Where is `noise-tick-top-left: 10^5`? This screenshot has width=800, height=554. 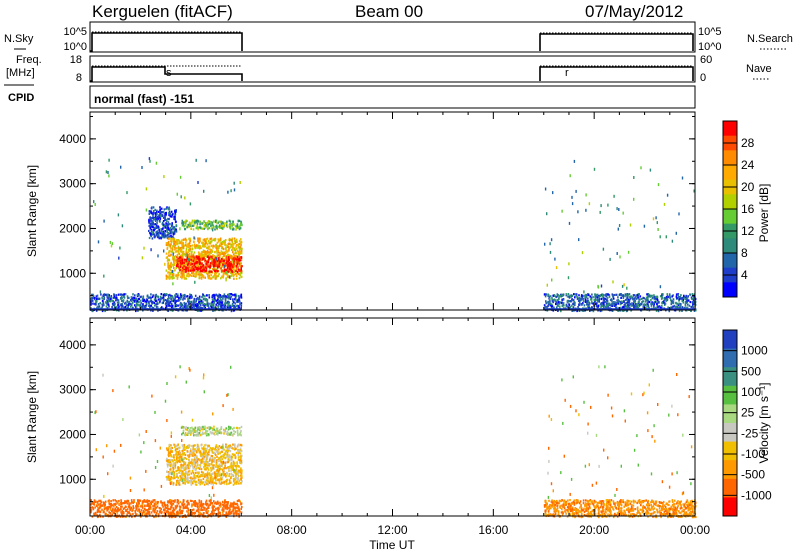 noise-tick-top-left: 10^5 is located at coordinates (75, 32).